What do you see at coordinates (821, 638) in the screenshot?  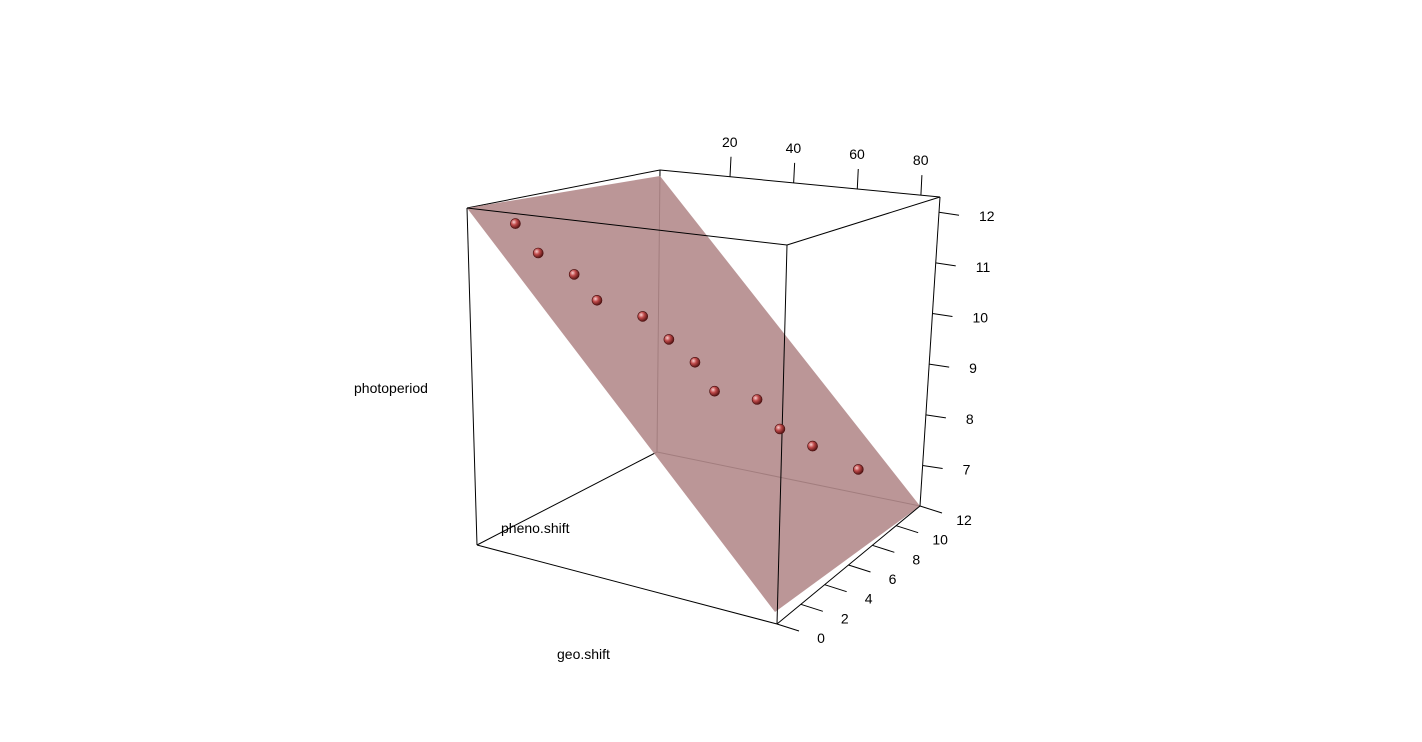 I see `x-tick-label: 0` at bounding box center [821, 638].